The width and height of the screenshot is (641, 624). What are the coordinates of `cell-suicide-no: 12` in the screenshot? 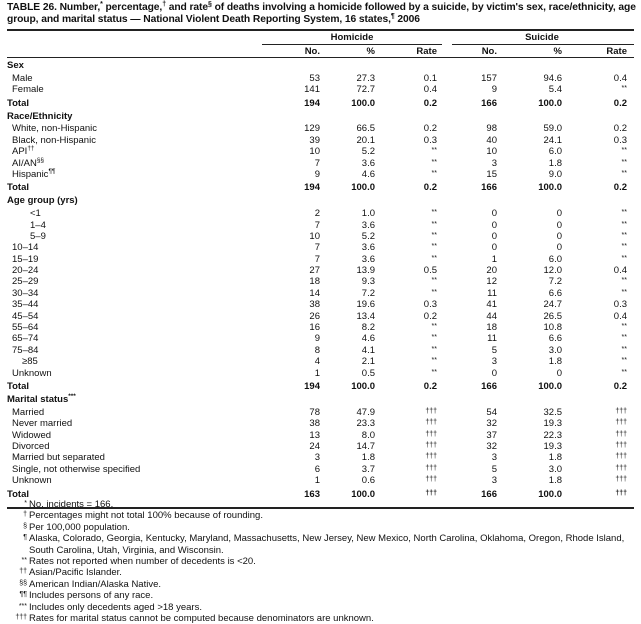 It's located at (491, 282).